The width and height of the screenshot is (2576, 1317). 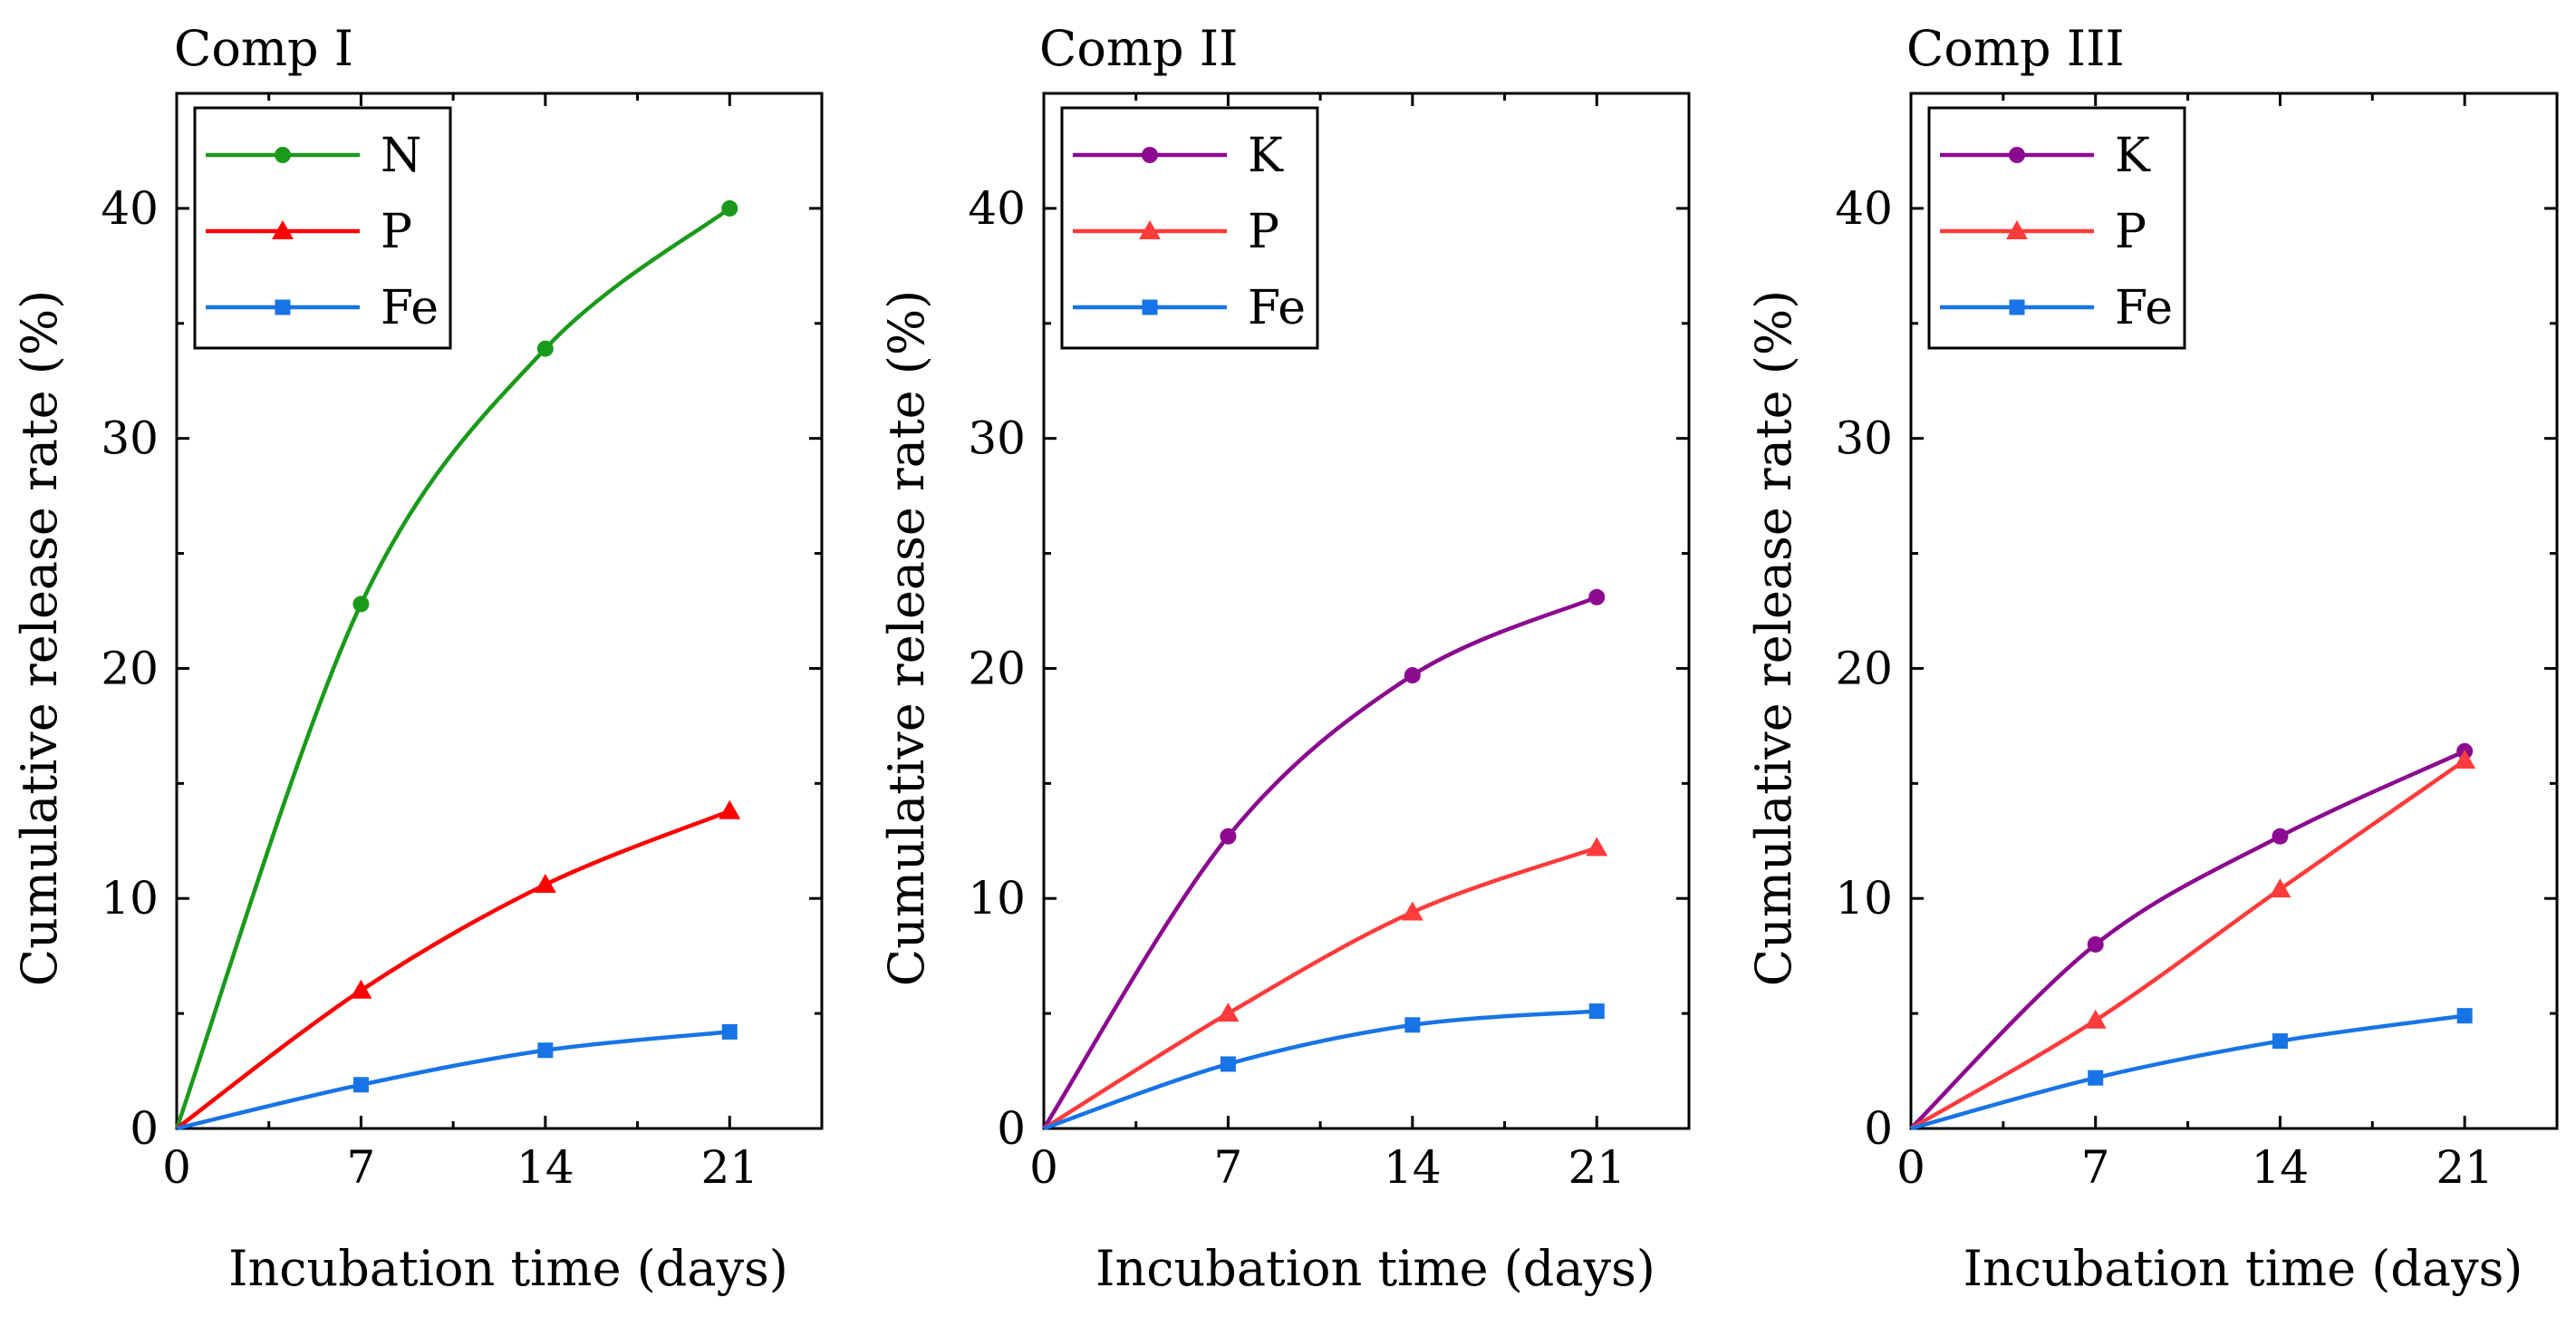 I want to click on chart-title: Comp II, so click(x=1138, y=48).